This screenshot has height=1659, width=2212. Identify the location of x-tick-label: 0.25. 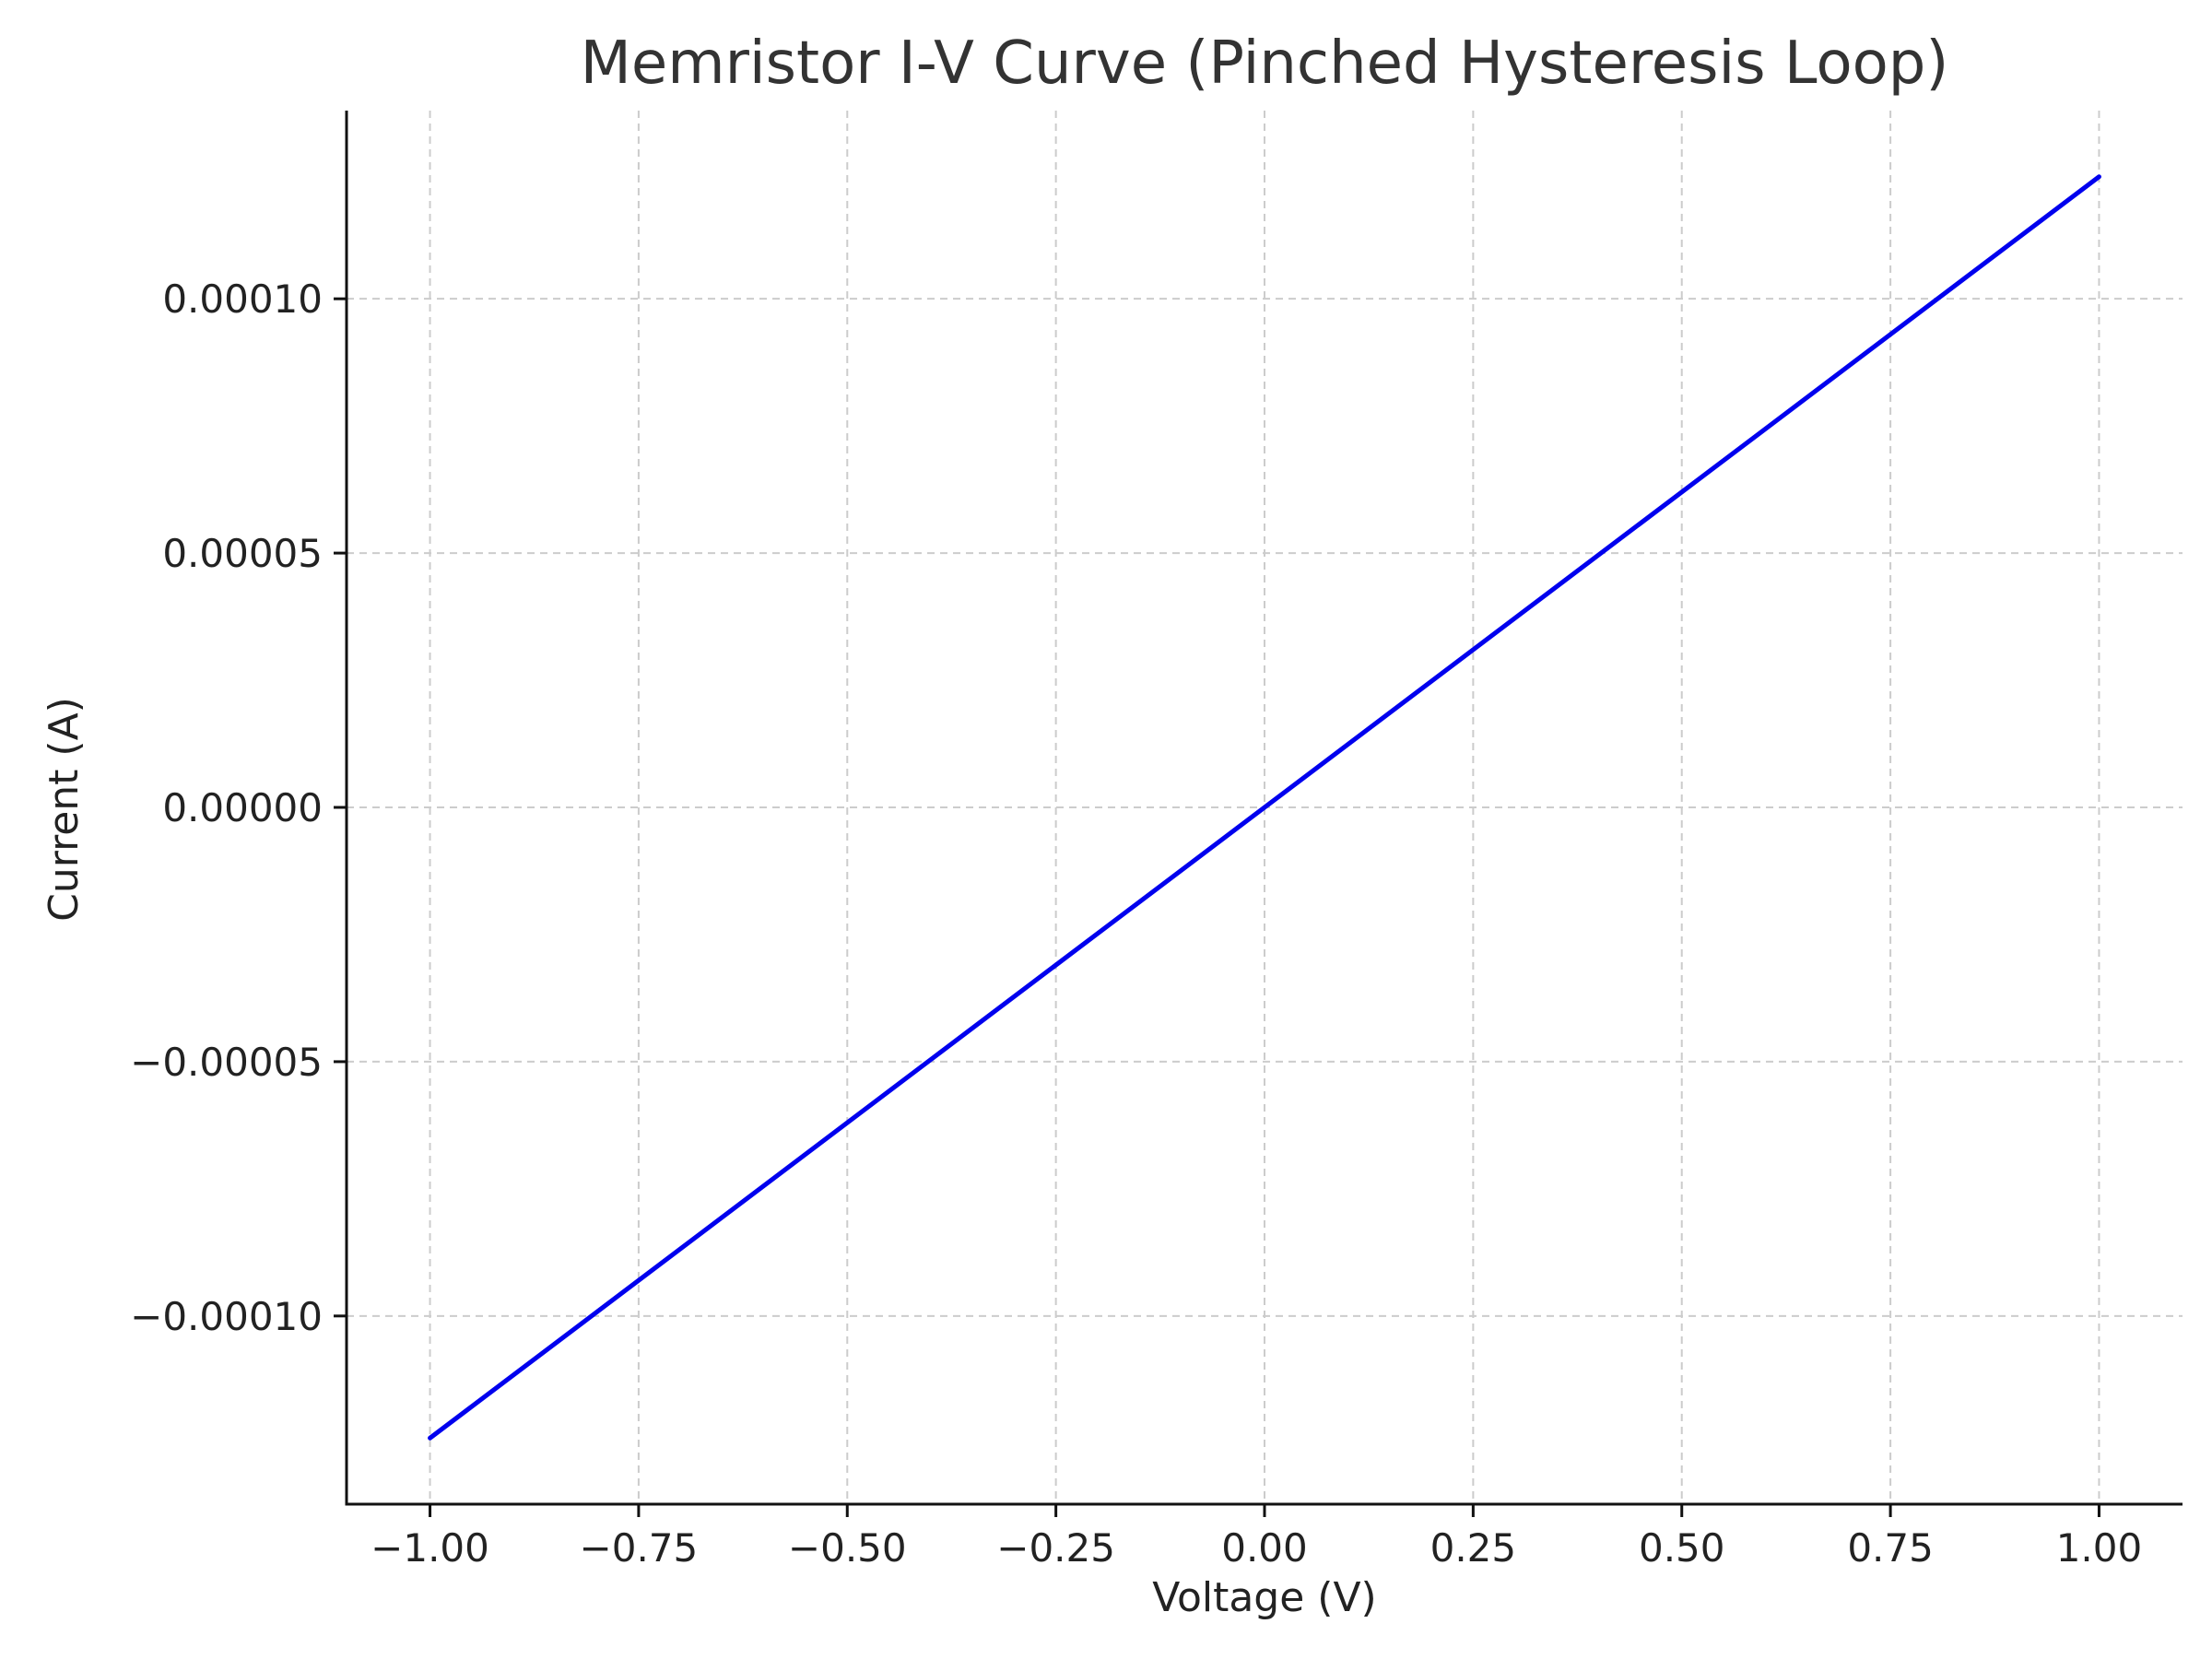
(1473, 1548).